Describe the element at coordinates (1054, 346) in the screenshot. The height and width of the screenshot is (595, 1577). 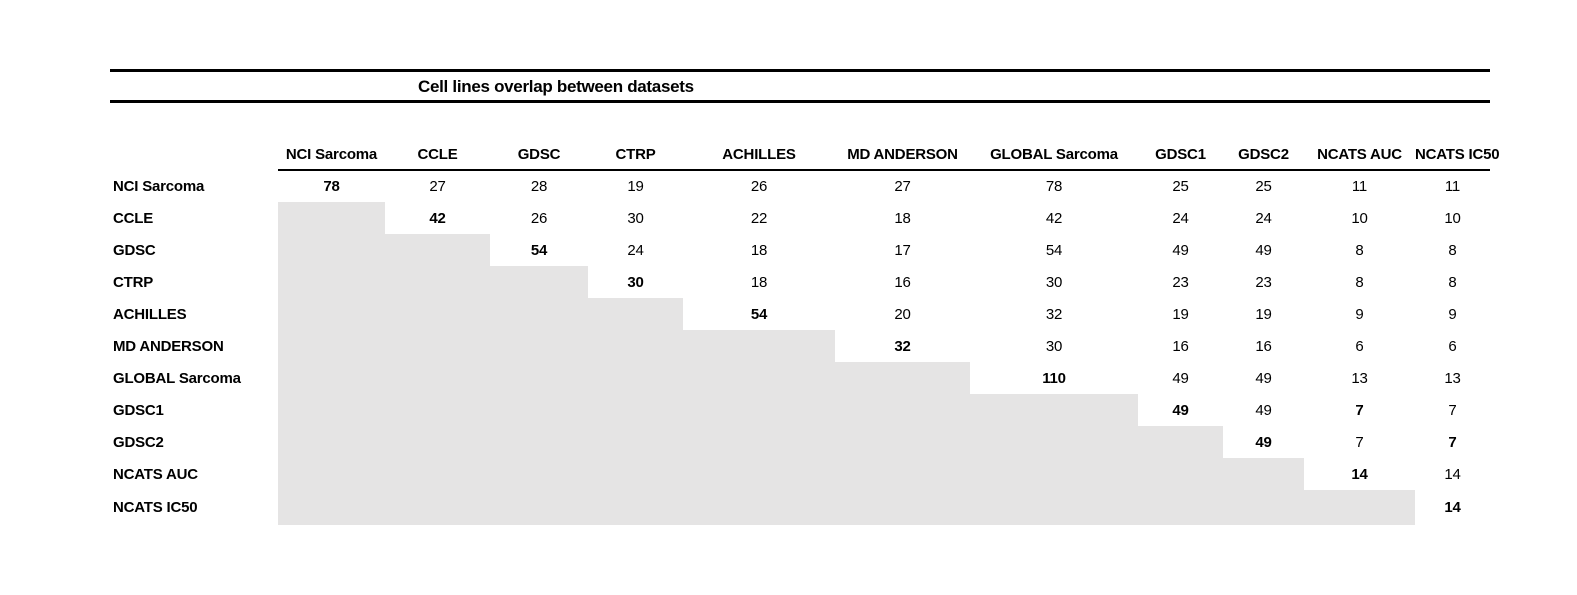
I see `cell-md-anderson-global-sarcoma: 30` at that location.